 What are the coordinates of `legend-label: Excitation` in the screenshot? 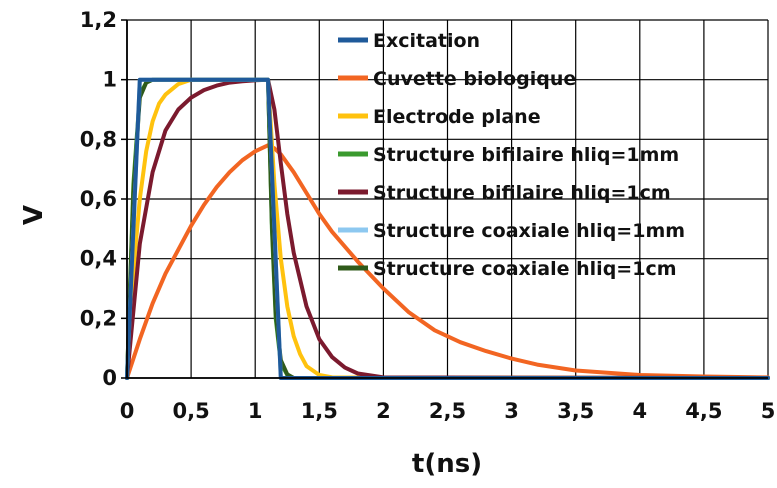 It's located at (426, 41).